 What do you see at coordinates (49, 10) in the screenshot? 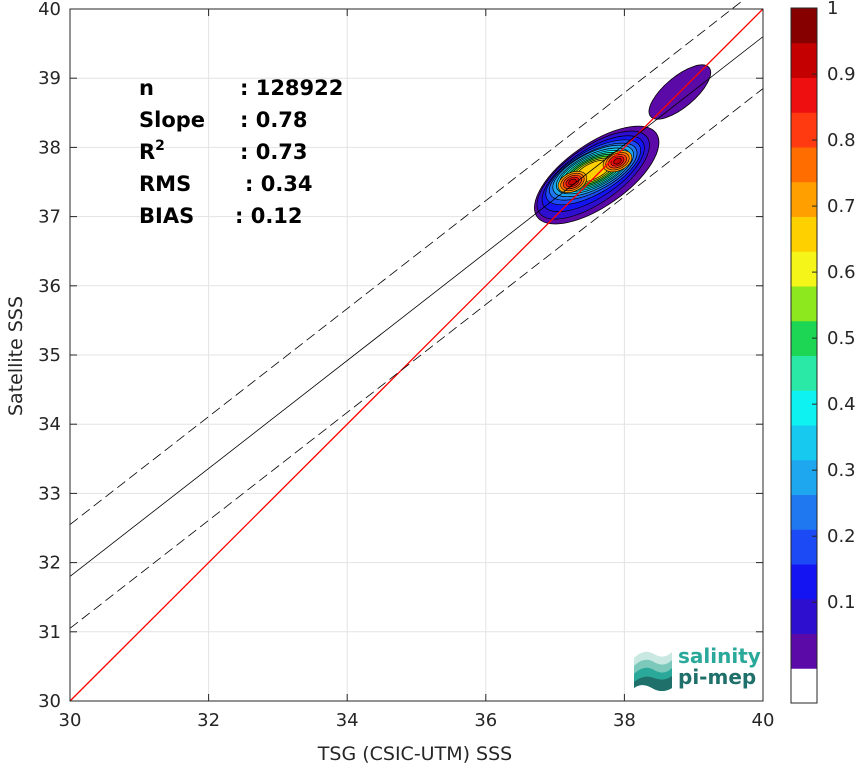
I see `y-tick-label: 40` at bounding box center [49, 10].